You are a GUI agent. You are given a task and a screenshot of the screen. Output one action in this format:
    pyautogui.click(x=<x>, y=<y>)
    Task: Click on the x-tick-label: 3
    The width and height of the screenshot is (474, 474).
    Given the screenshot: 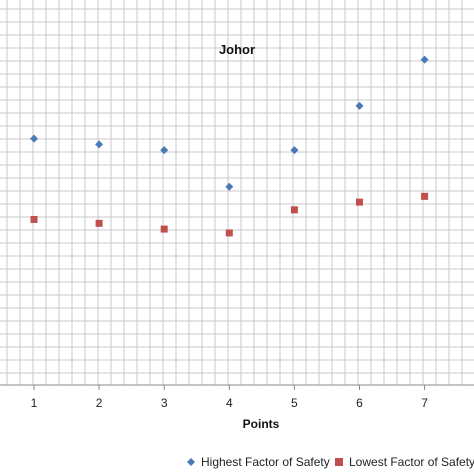 What is the action you would take?
    pyautogui.click(x=164, y=403)
    